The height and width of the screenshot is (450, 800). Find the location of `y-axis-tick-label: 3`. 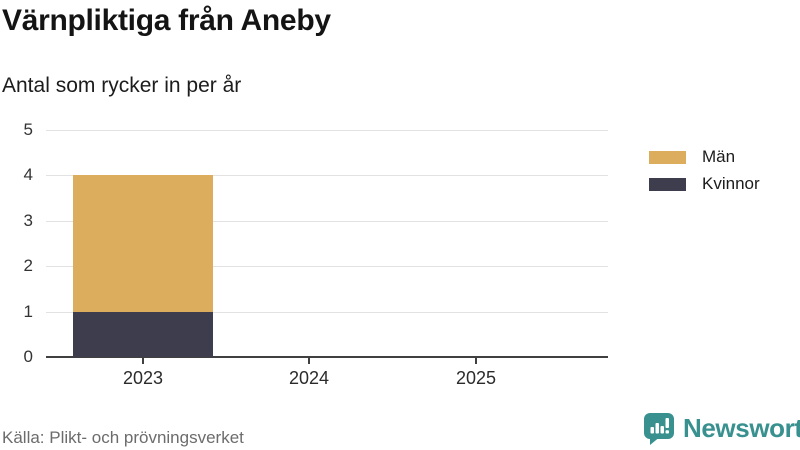

y-axis-tick-label: 3 is located at coordinates (28, 220).